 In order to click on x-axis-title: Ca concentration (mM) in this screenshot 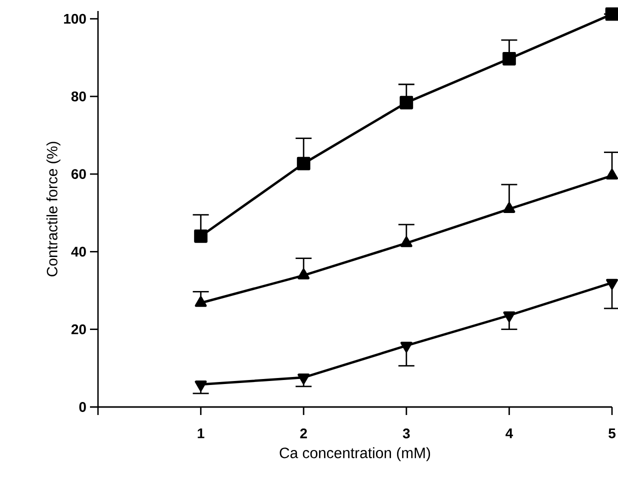, I will do `click(355, 454)`.